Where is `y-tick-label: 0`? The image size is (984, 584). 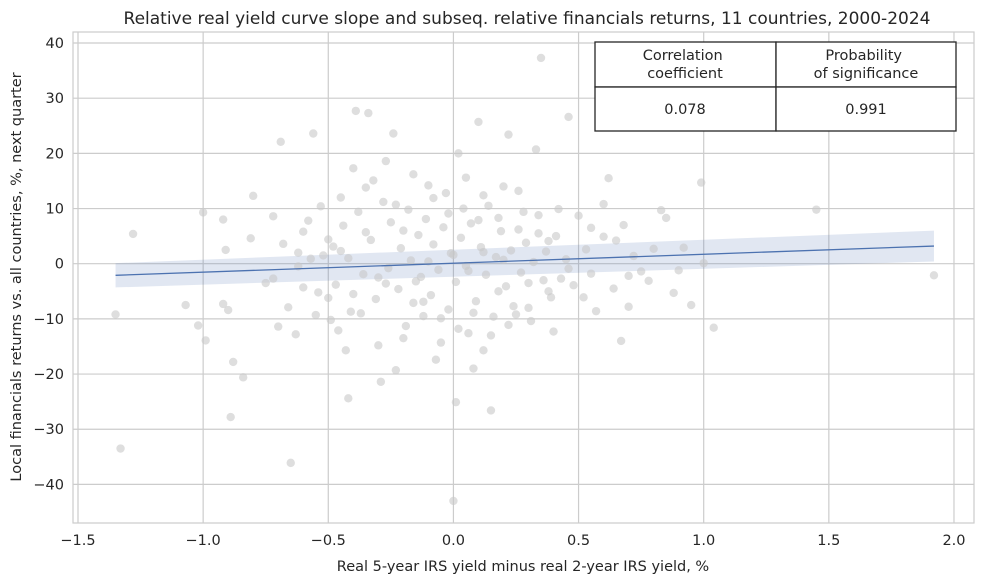 y-tick-label: 0 is located at coordinates (59, 265).